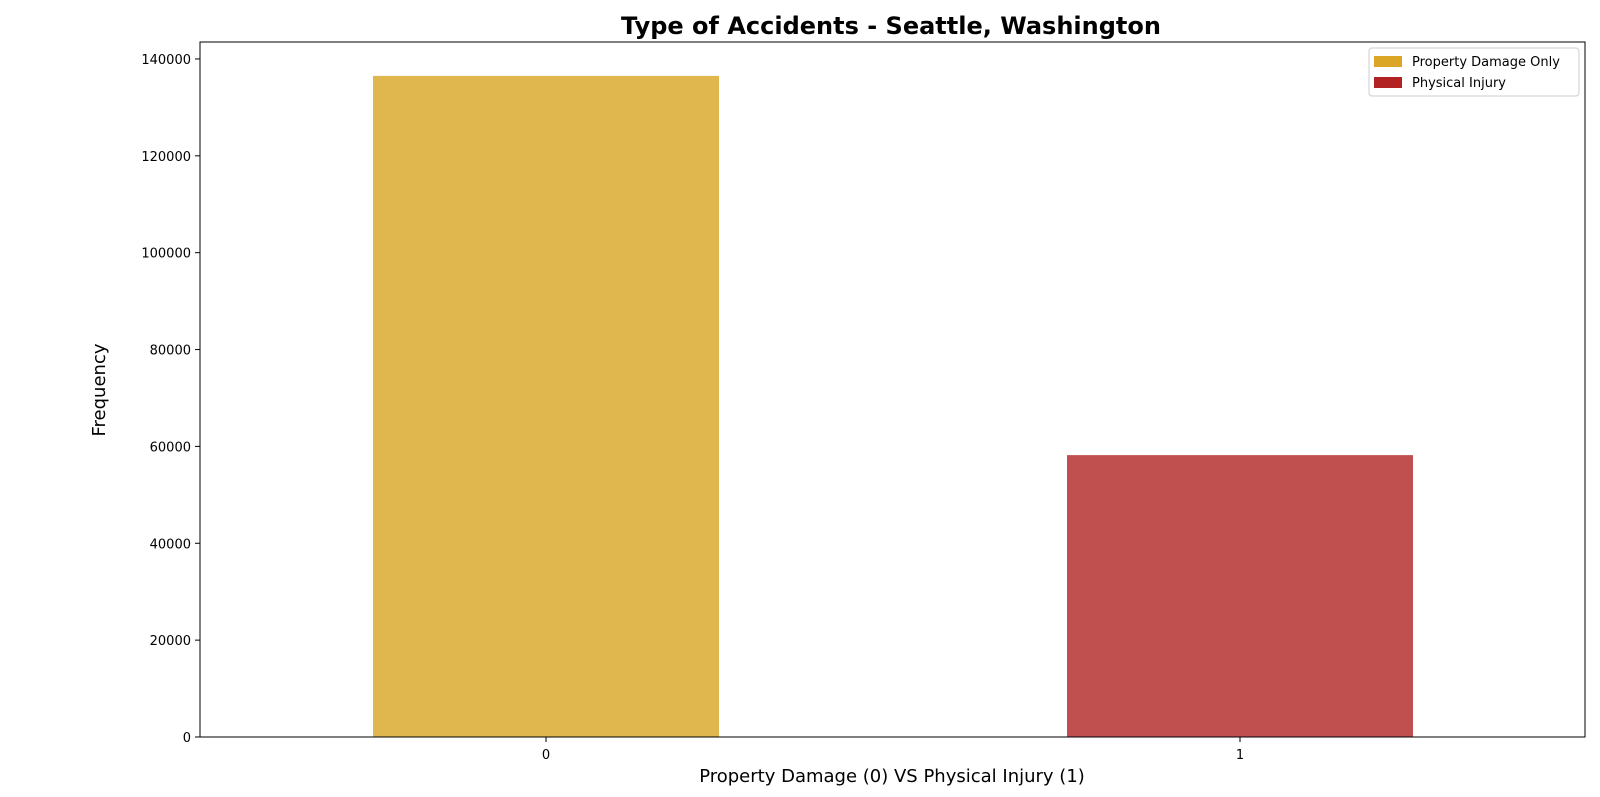 The width and height of the screenshot is (1600, 797). I want to click on y-tick-label: 140000, so click(166, 60).